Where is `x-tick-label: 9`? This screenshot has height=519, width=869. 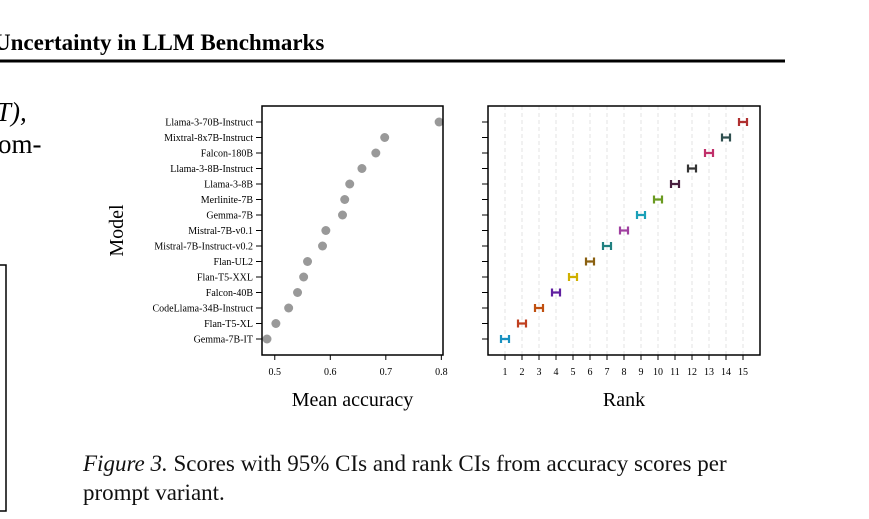
x-tick-label: 9 is located at coordinates (641, 372).